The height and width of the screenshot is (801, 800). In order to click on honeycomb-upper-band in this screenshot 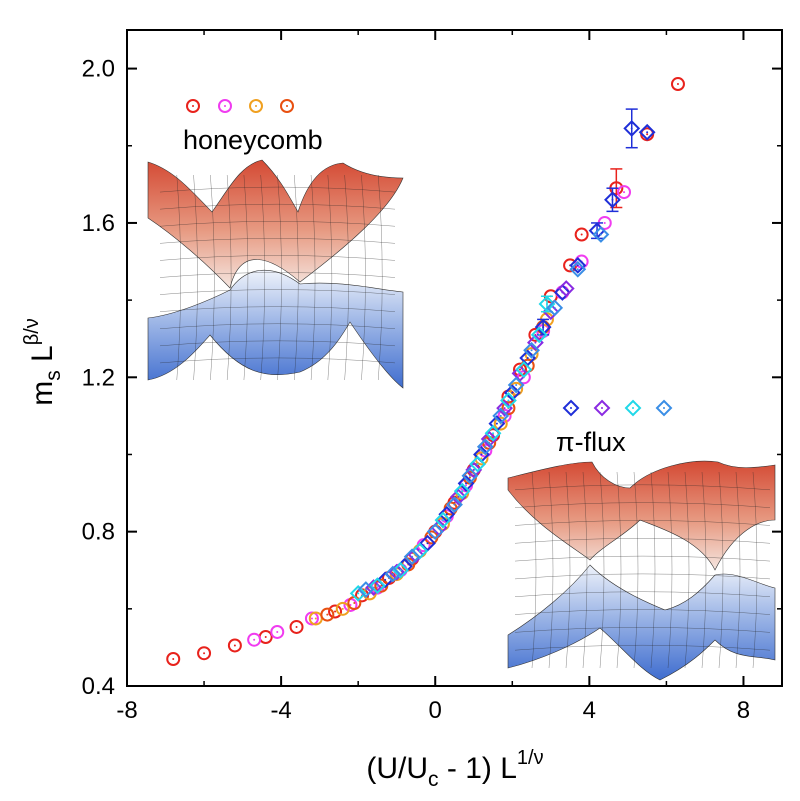, I will do `click(275, 224)`.